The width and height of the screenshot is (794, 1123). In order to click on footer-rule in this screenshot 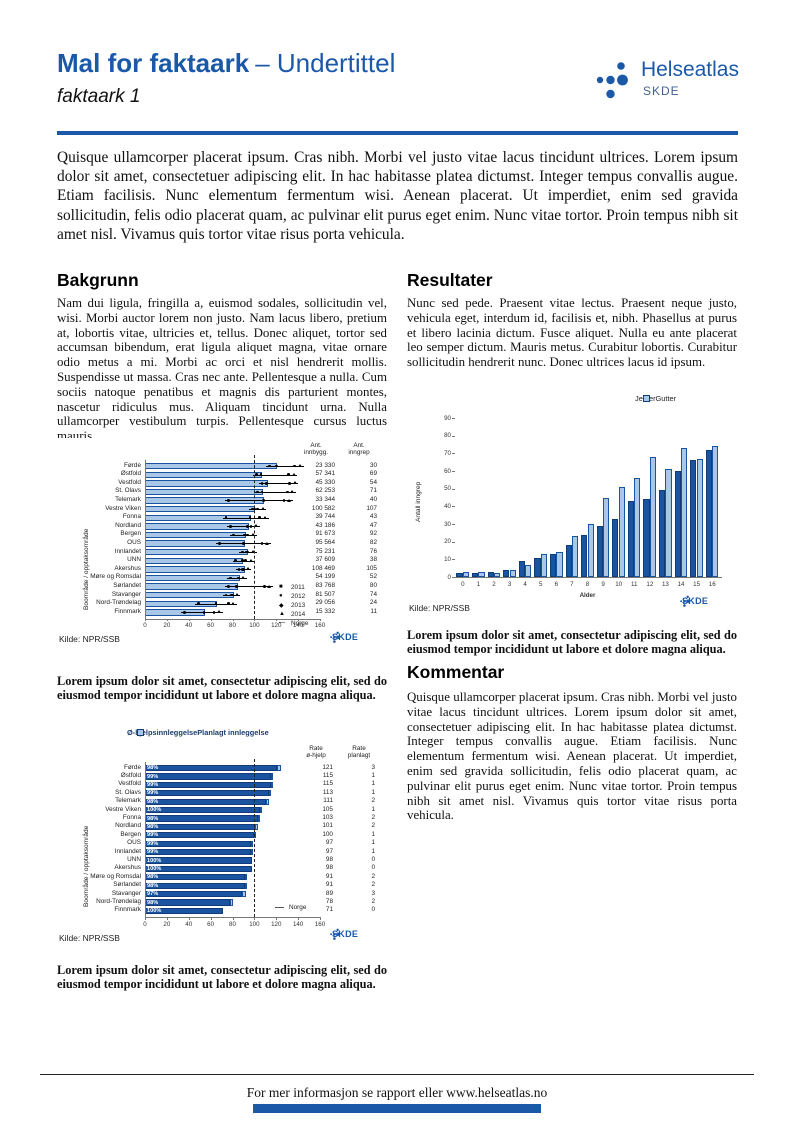, I will do `click(397, 1075)`.